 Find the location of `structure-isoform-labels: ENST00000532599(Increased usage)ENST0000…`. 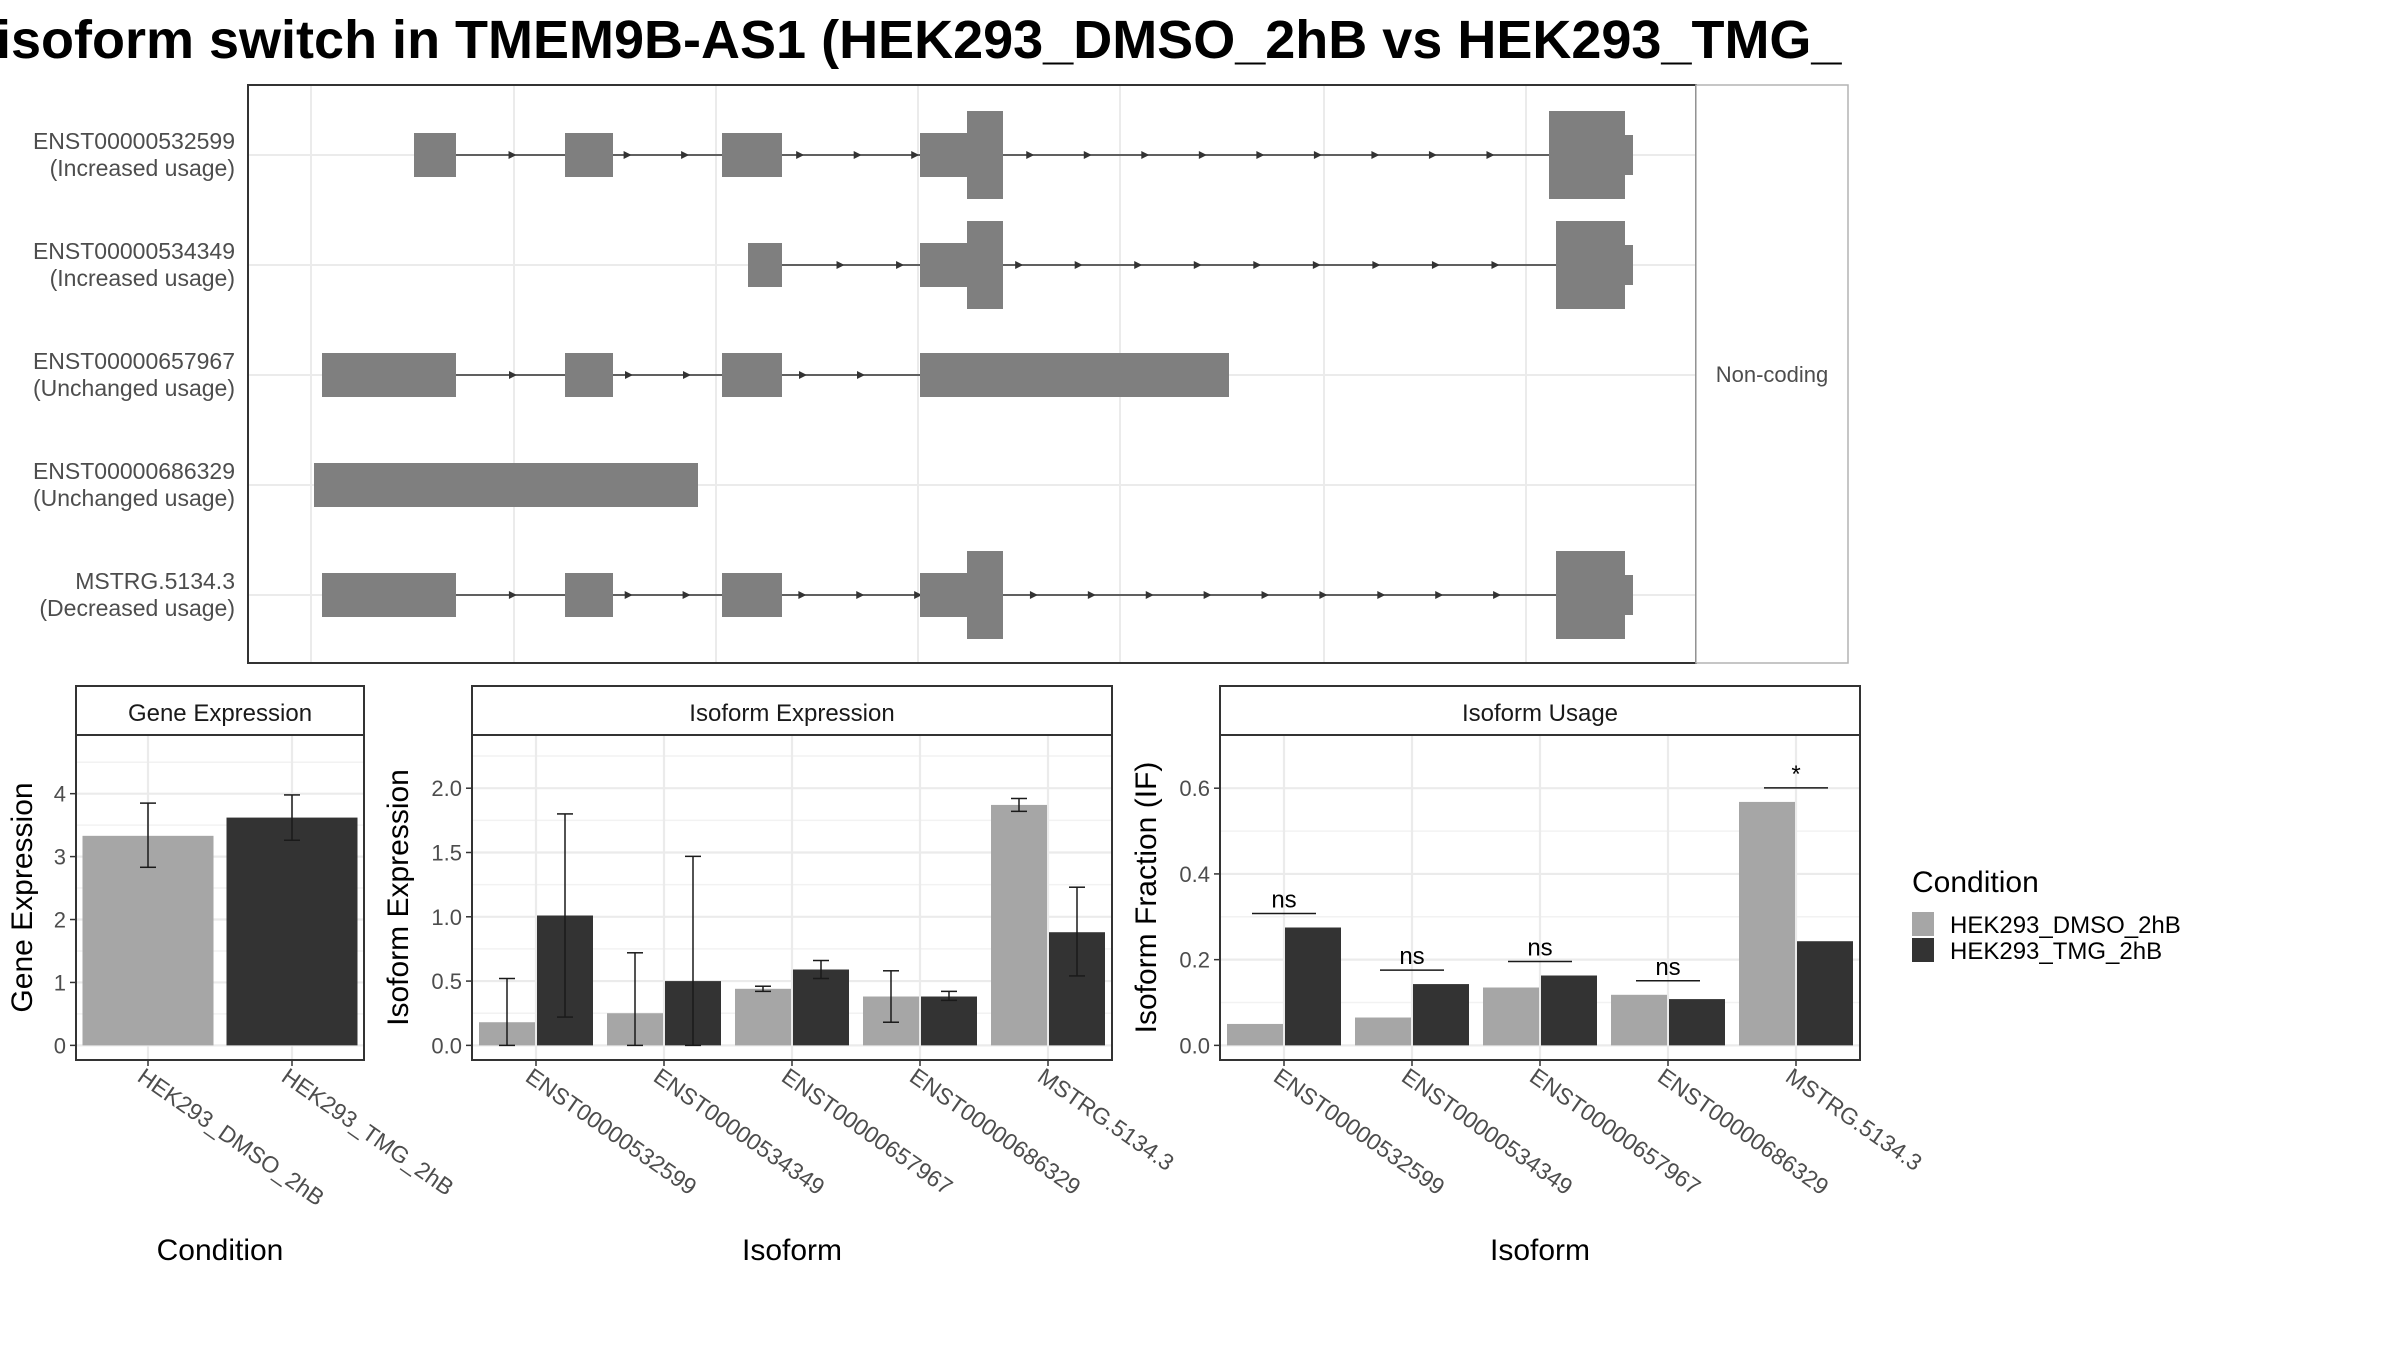

structure-isoform-labels: ENST00000532599(Increased usage)ENST0000… is located at coordinates (134, 374).